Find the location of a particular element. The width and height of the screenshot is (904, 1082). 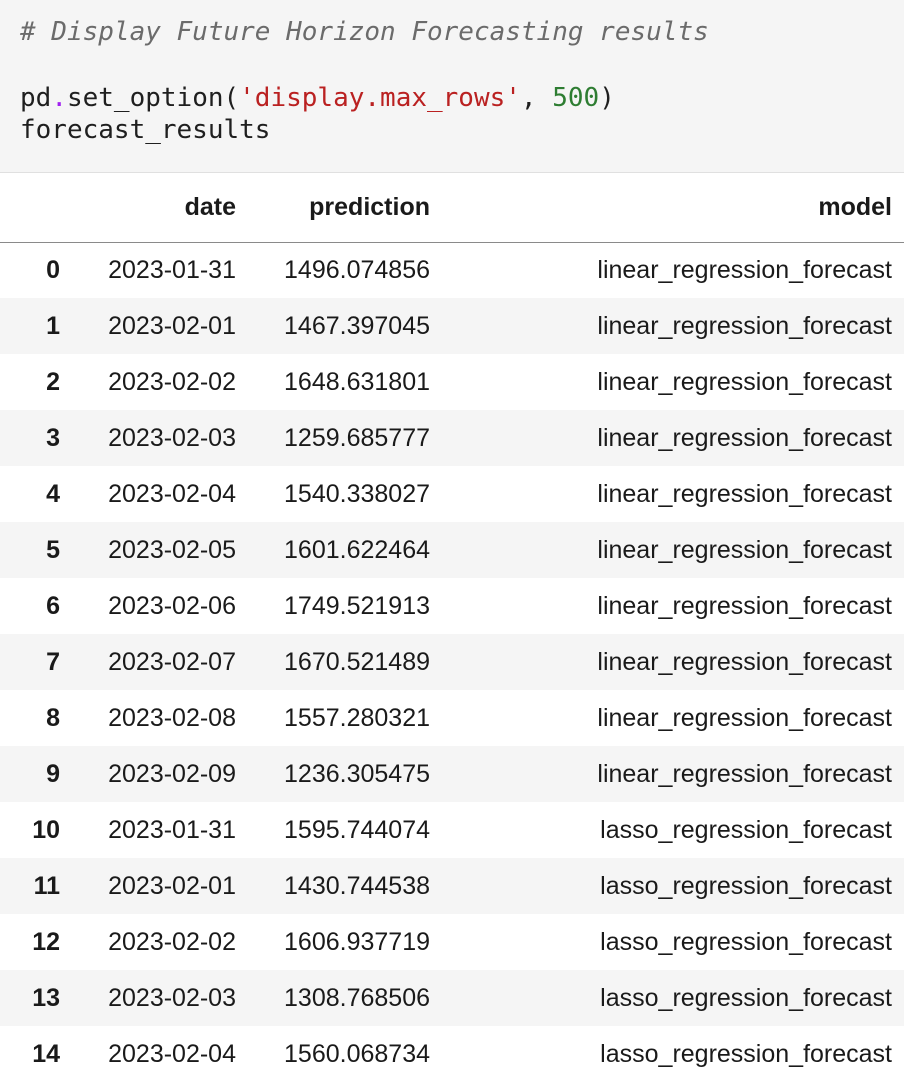

prediction-cell: 1236.305475 is located at coordinates (357, 773).